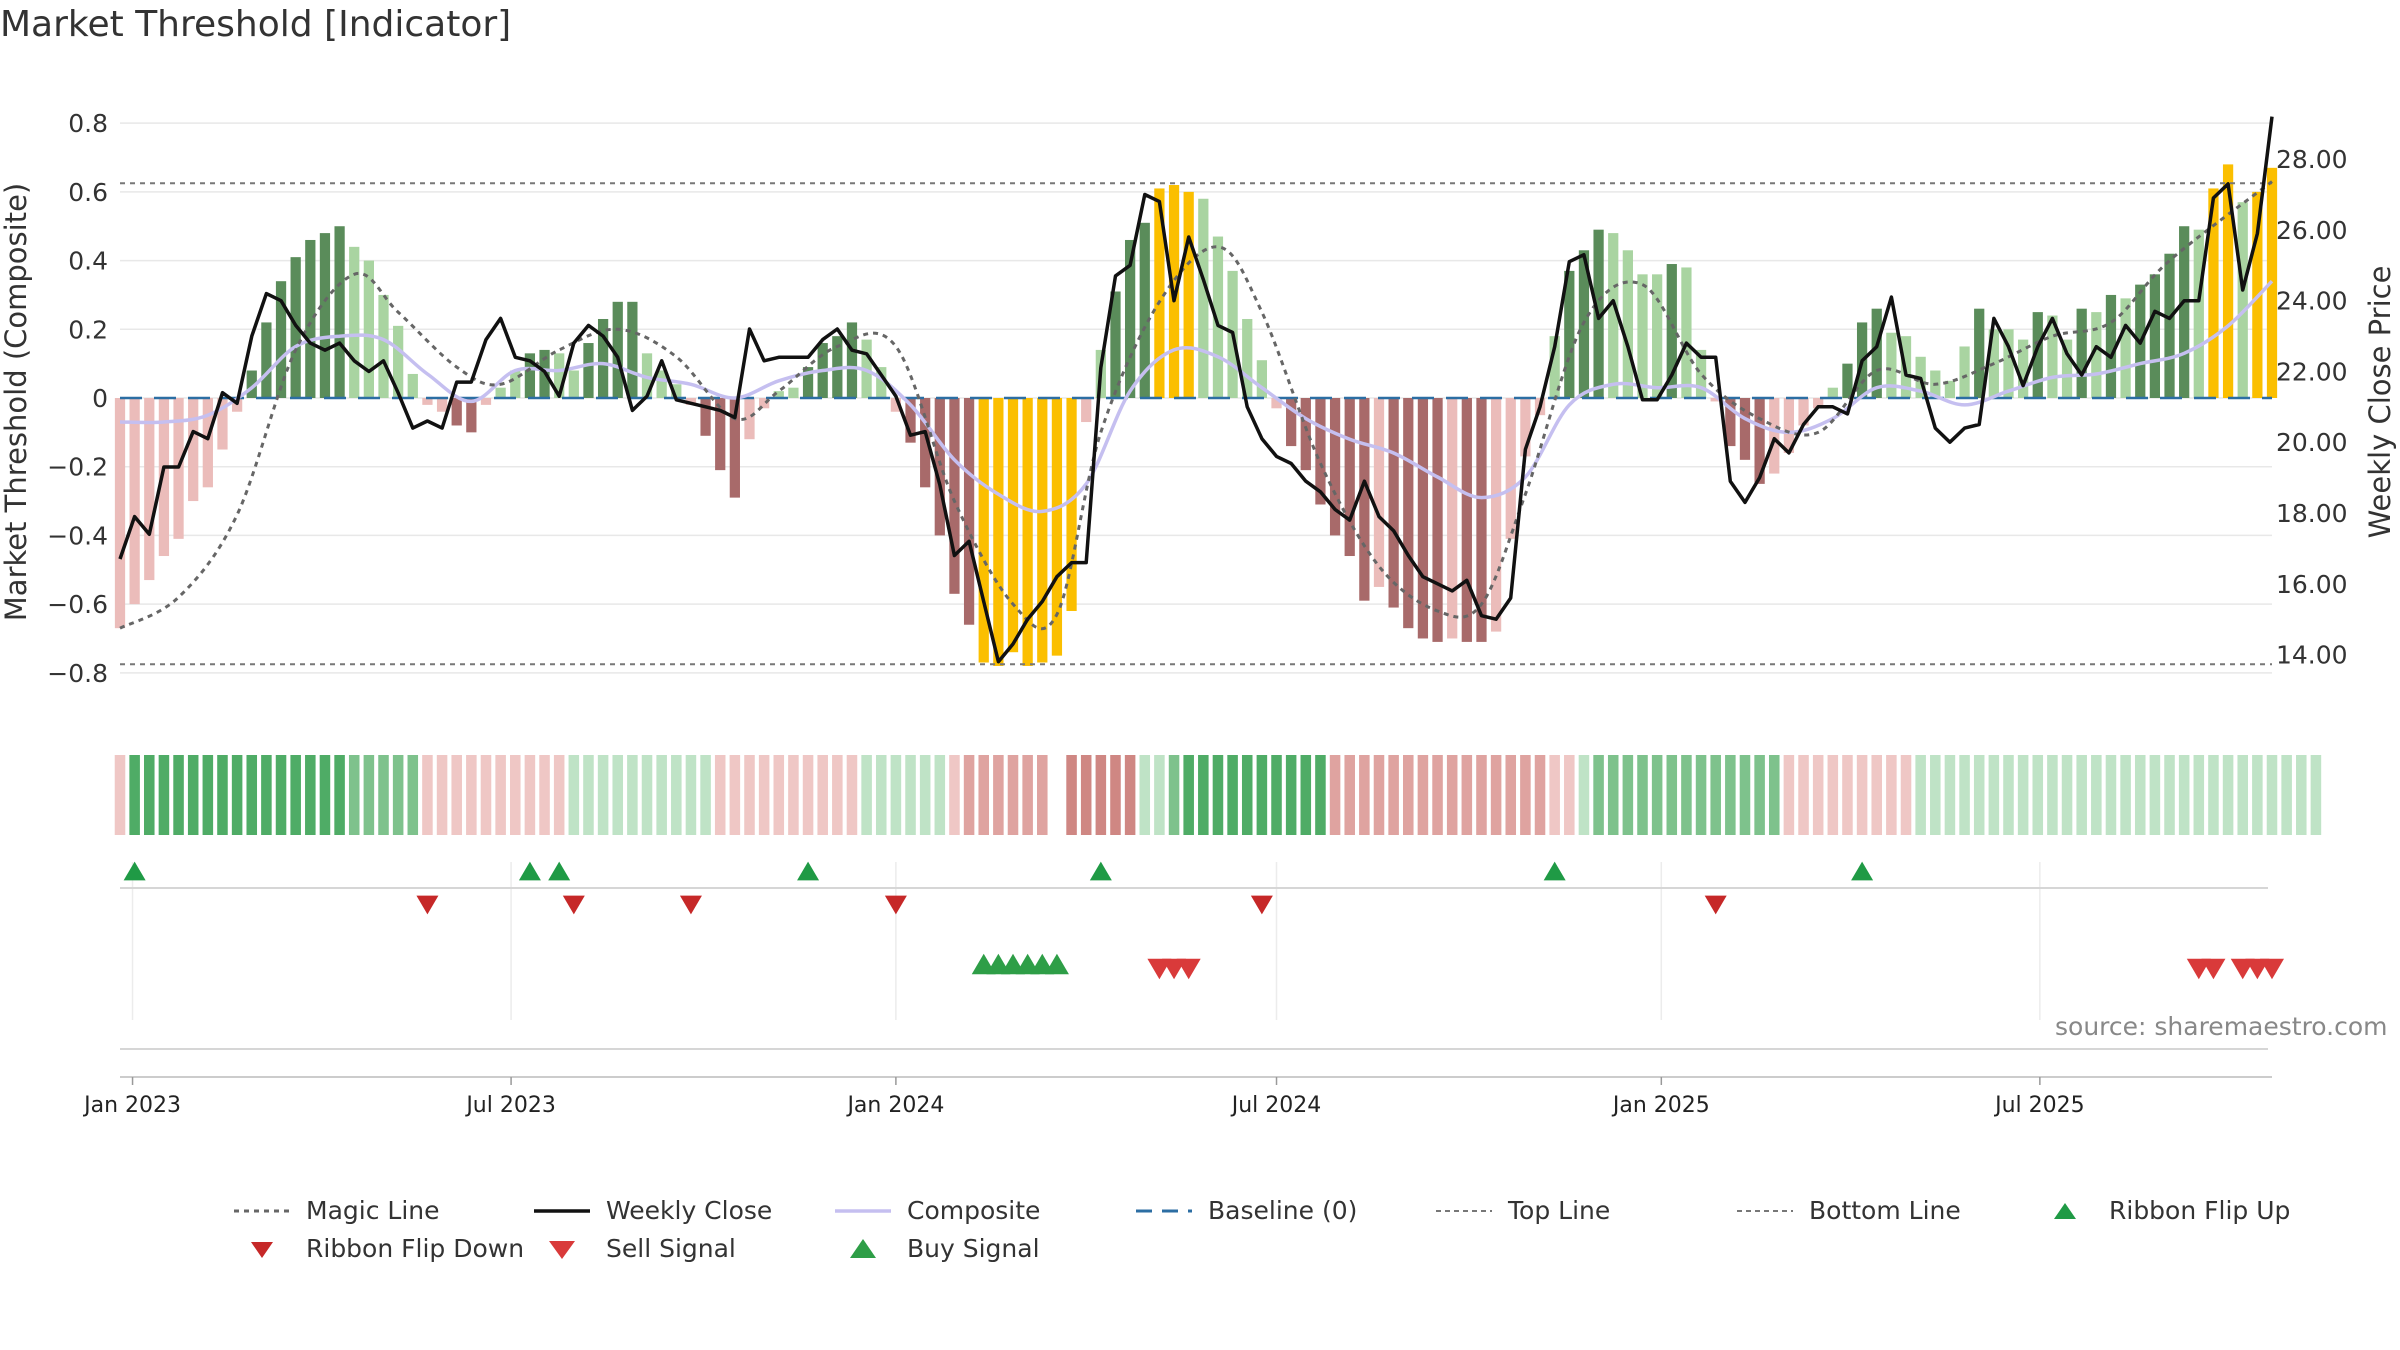 This screenshot has height=1350, width=2400. What do you see at coordinates (671, 1248) in the screenshot?
I see `legend-label: Sell Signal` at bounding box center [671, 1248].